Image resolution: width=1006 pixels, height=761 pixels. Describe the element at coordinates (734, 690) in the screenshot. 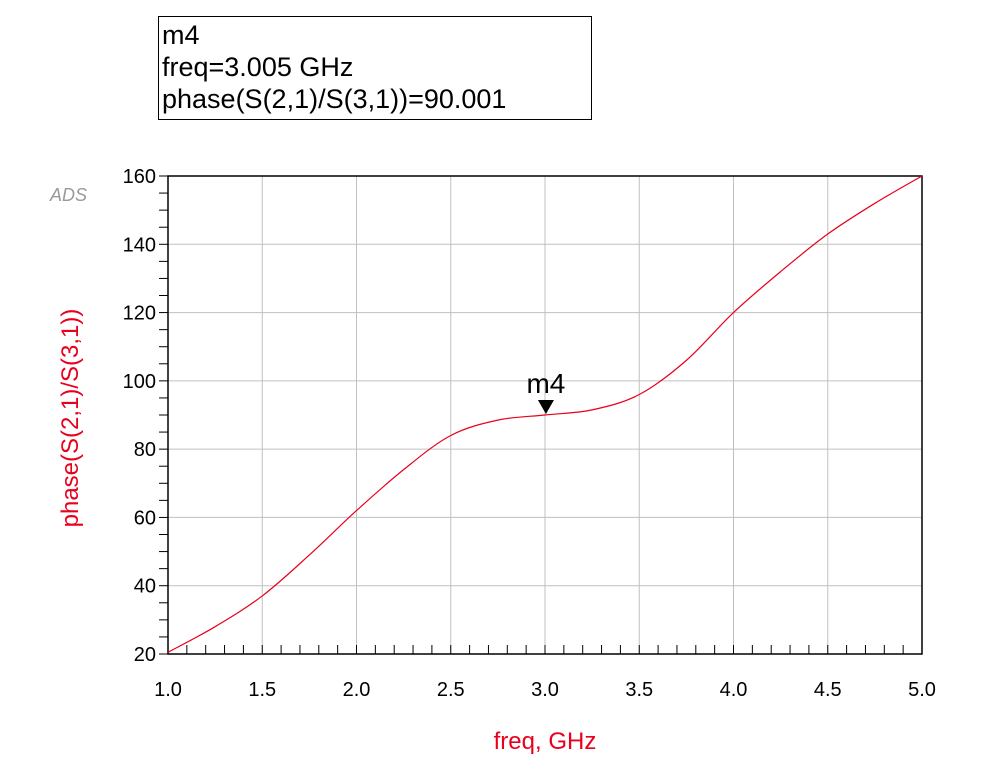

I see `x-tick-label-6: 4.0` at that location.